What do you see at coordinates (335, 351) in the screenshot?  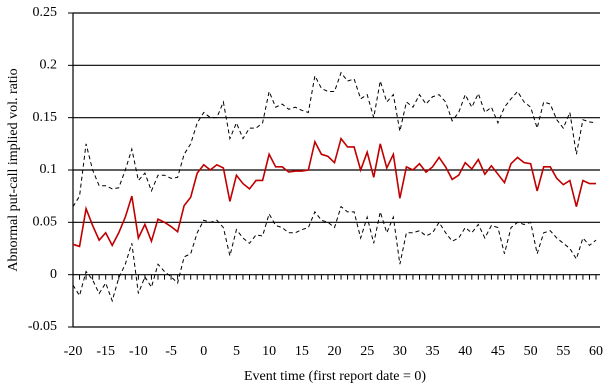 I see `x-tick-label: 20` at bounding box center [335, 351].